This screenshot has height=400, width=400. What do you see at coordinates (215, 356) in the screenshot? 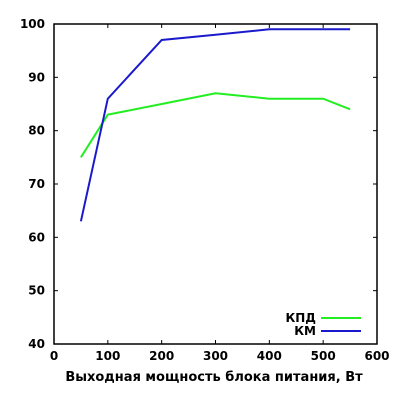
I see `x-tick-label: 300` at bounding box center [215, 356].